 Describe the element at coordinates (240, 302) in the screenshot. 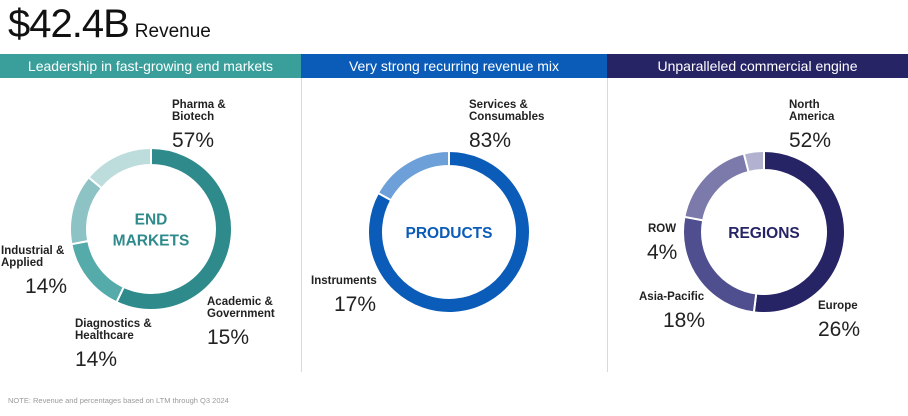

I see `slice-name-line: Academic &` at that location.